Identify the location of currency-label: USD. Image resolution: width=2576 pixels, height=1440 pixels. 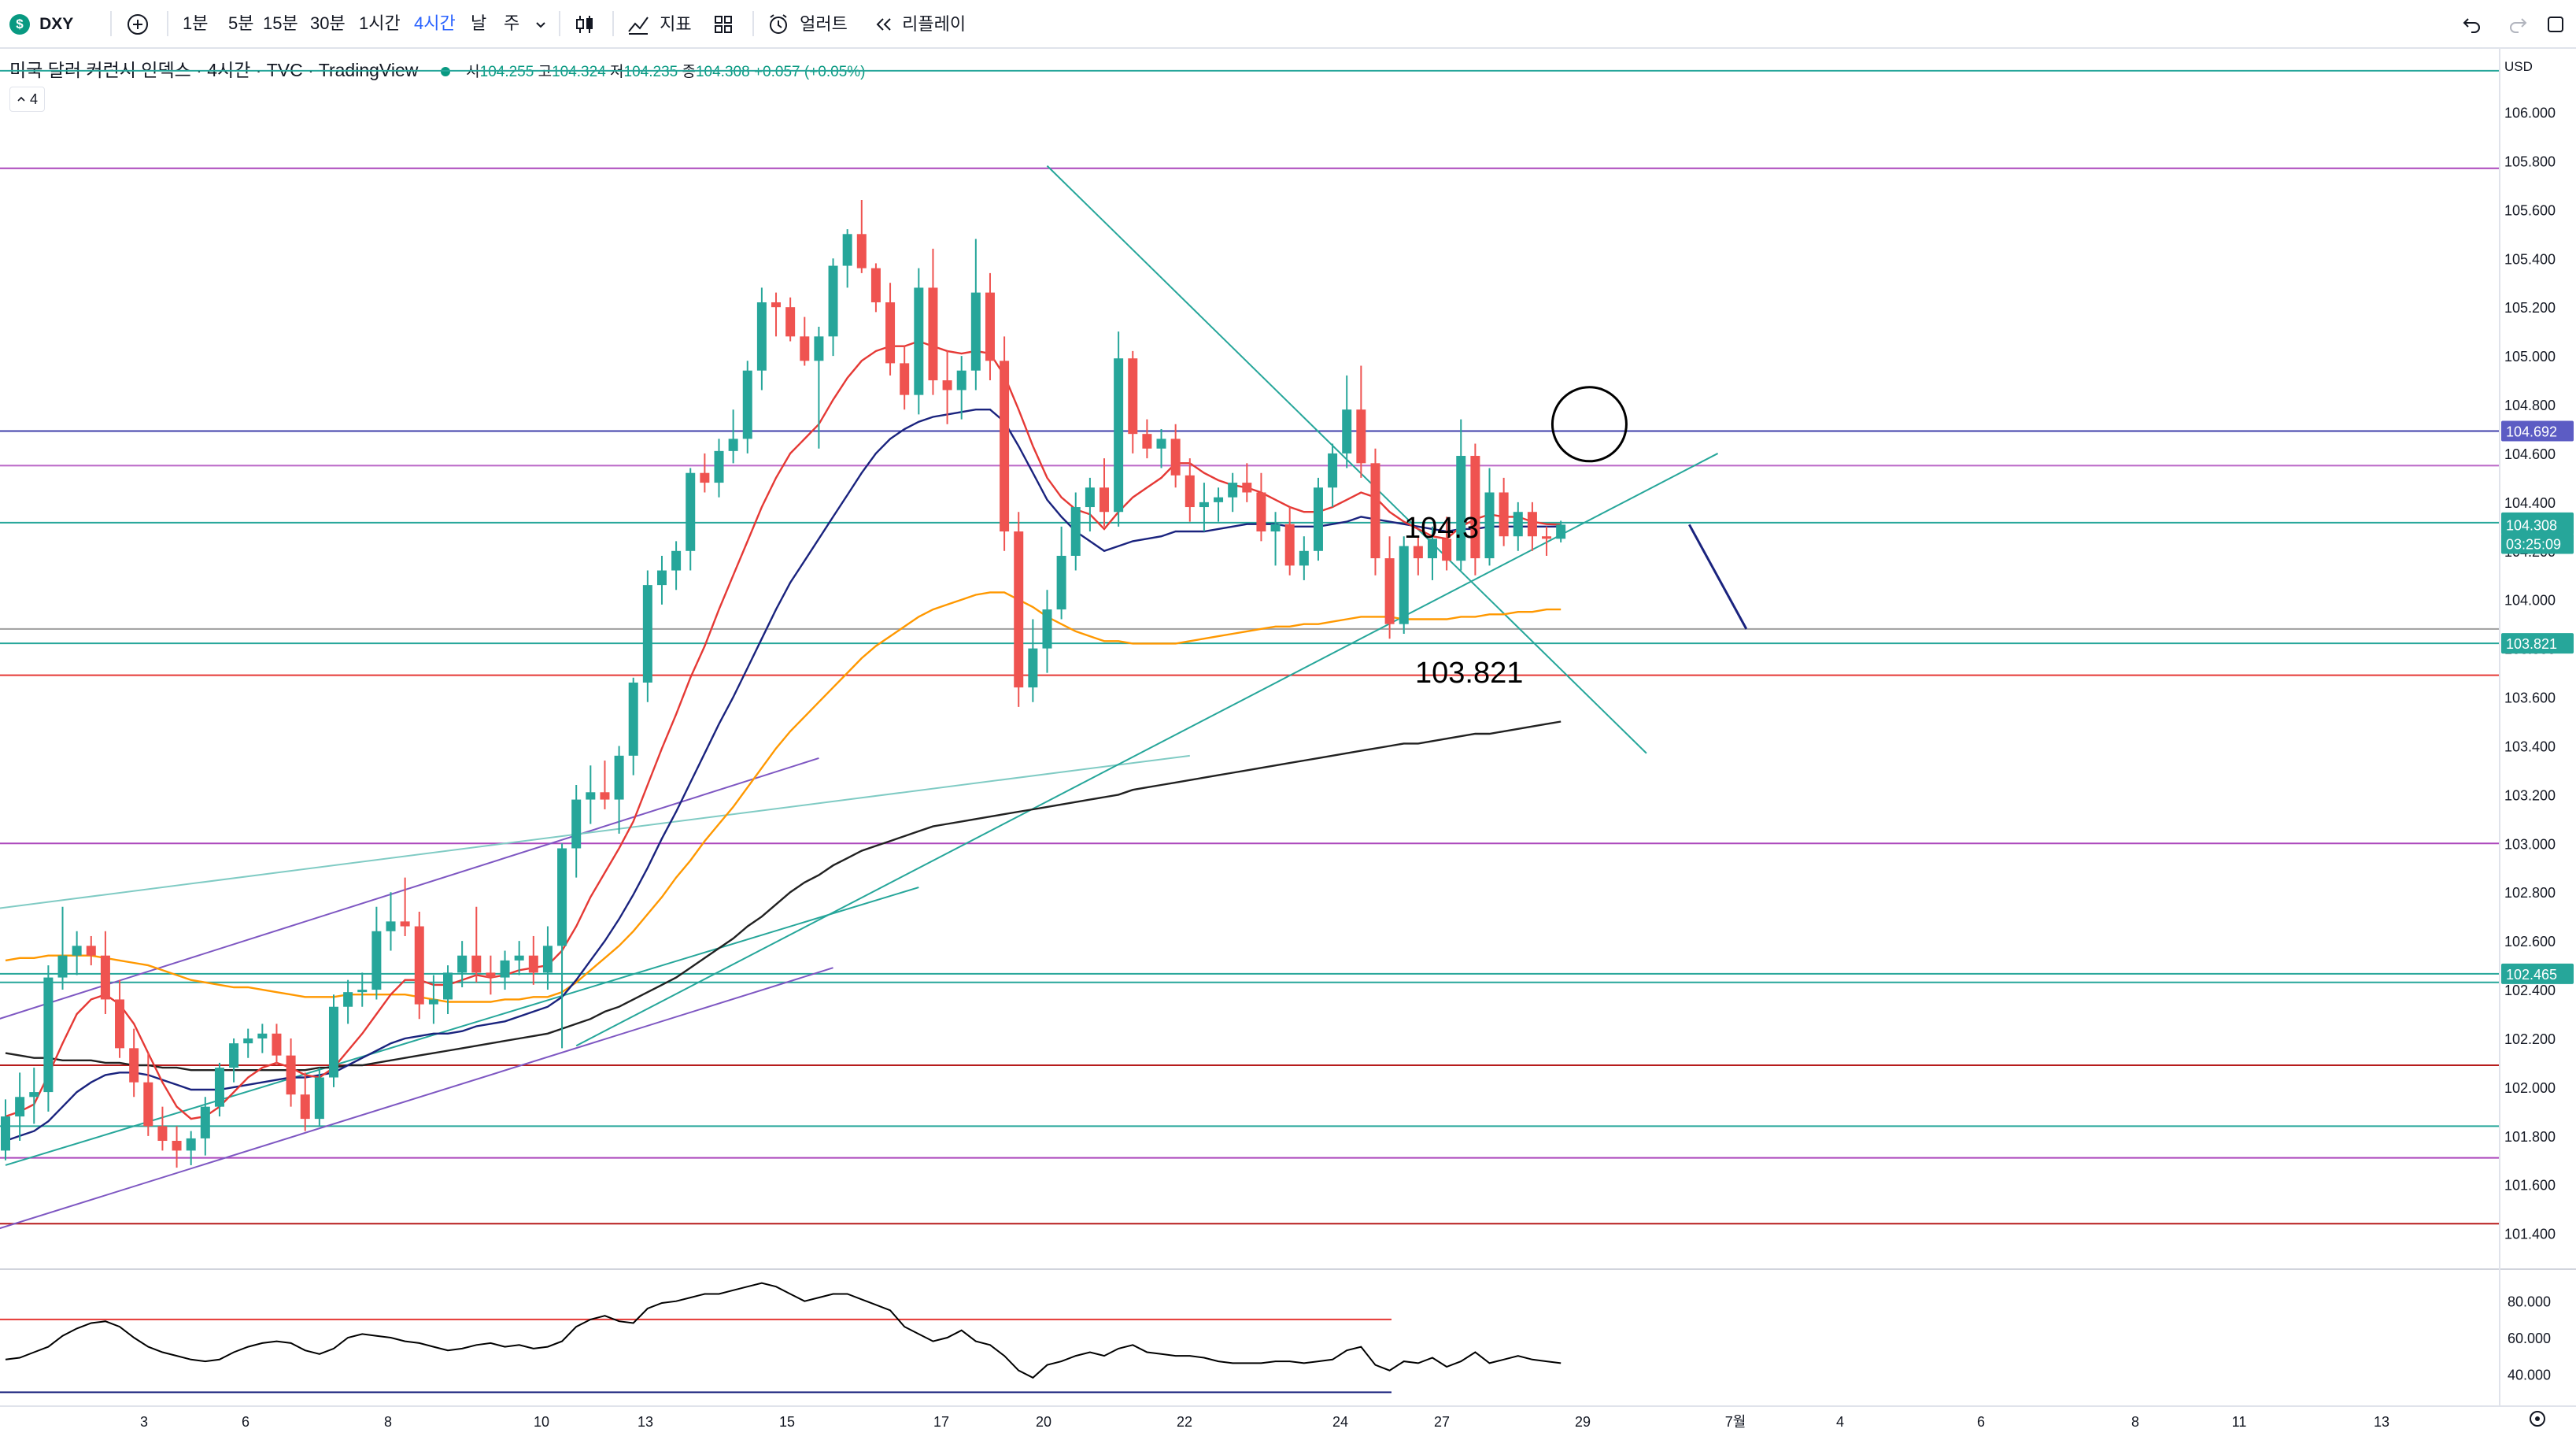
(2518, 67).